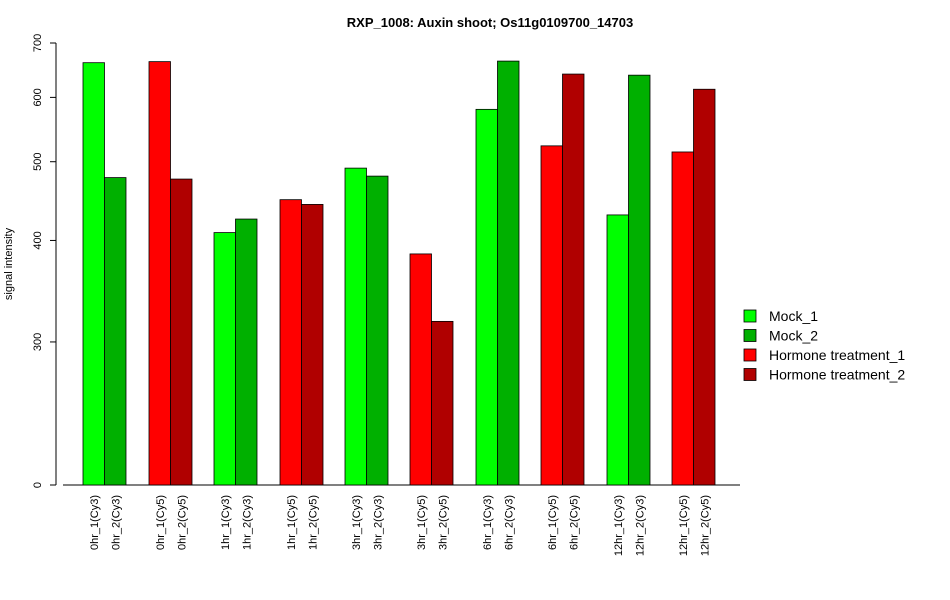 The height and width of the screenshot is (600, 950). What do you see at coordinates (378, 522) in the screenshot?
I see `x-tick-label: 3hr_2(Cy3)` at bounding box center [378, 522].